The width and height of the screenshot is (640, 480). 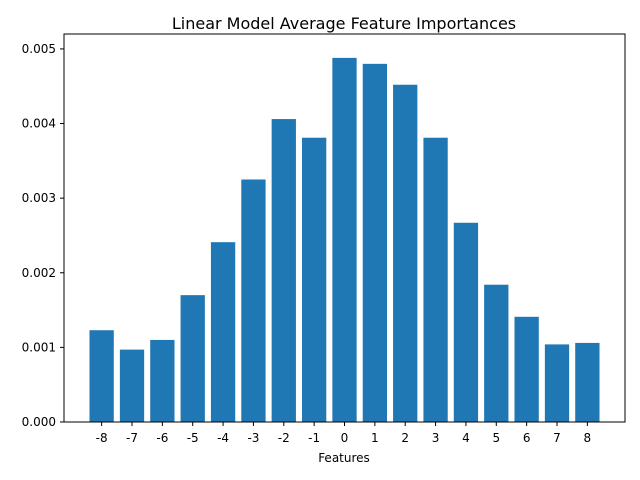 What do you see at coordinates (314, 279) in the screenshot?
I see `bar--1` at bounding box center [314, 279].